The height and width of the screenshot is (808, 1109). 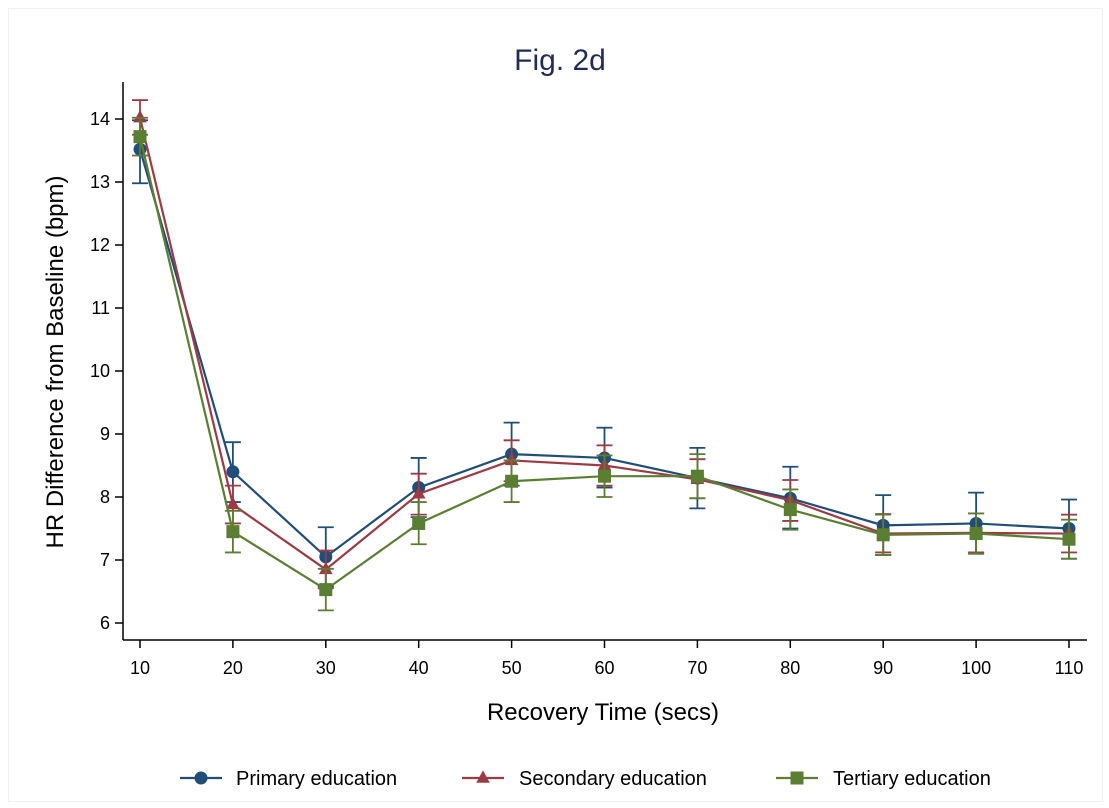 I want to click on legend-item-1: Primary education, so click(x=288, y=779).